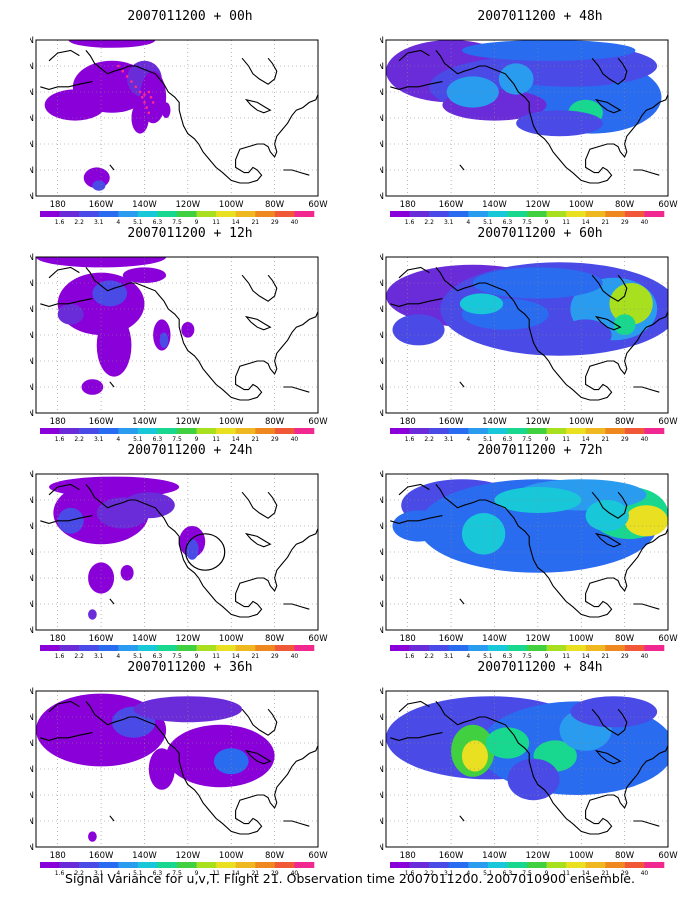  Describe the element at coordinates (382, 605) in the screenshot. I see `lat-tick-label: 20N` at that location.